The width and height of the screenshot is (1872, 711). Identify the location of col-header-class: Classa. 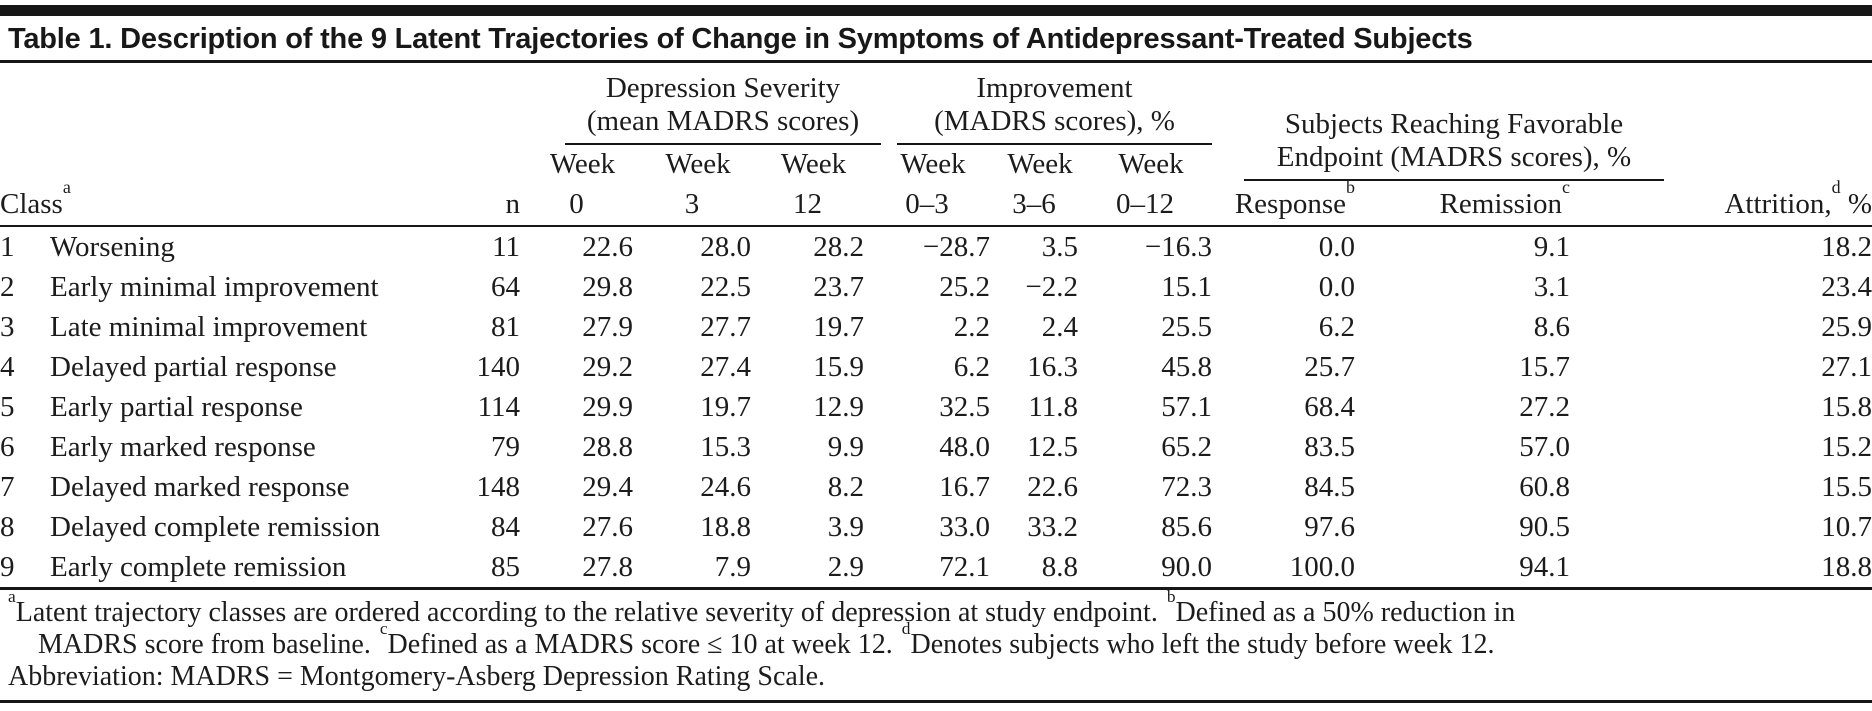
(199, 202).